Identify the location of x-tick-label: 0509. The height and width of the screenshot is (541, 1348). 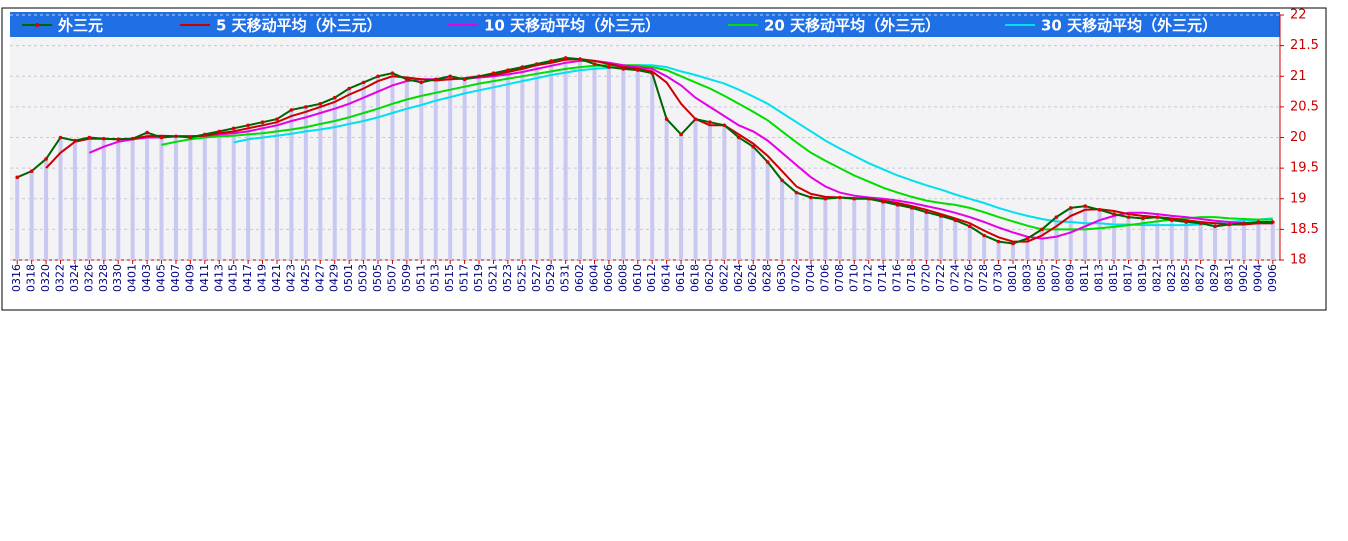
(406, 278).